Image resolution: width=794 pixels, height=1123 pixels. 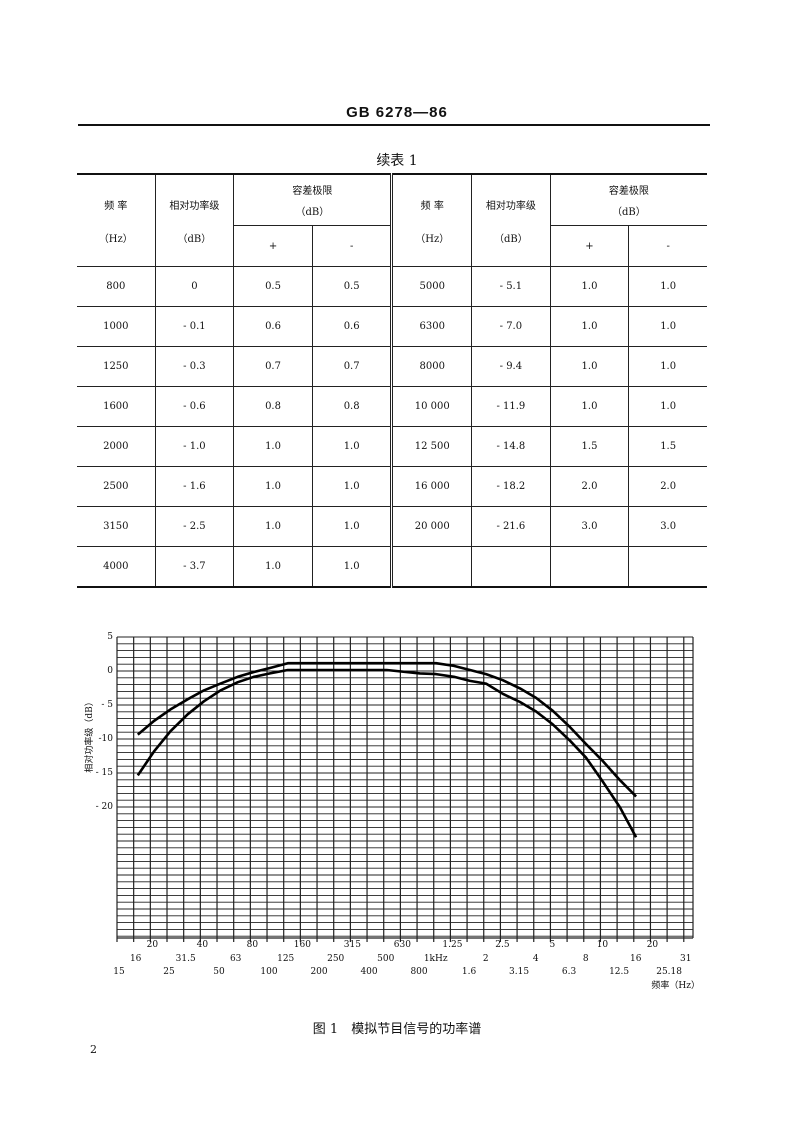 I want to click on x-tick-label: 50, so click(x=219, y=972).